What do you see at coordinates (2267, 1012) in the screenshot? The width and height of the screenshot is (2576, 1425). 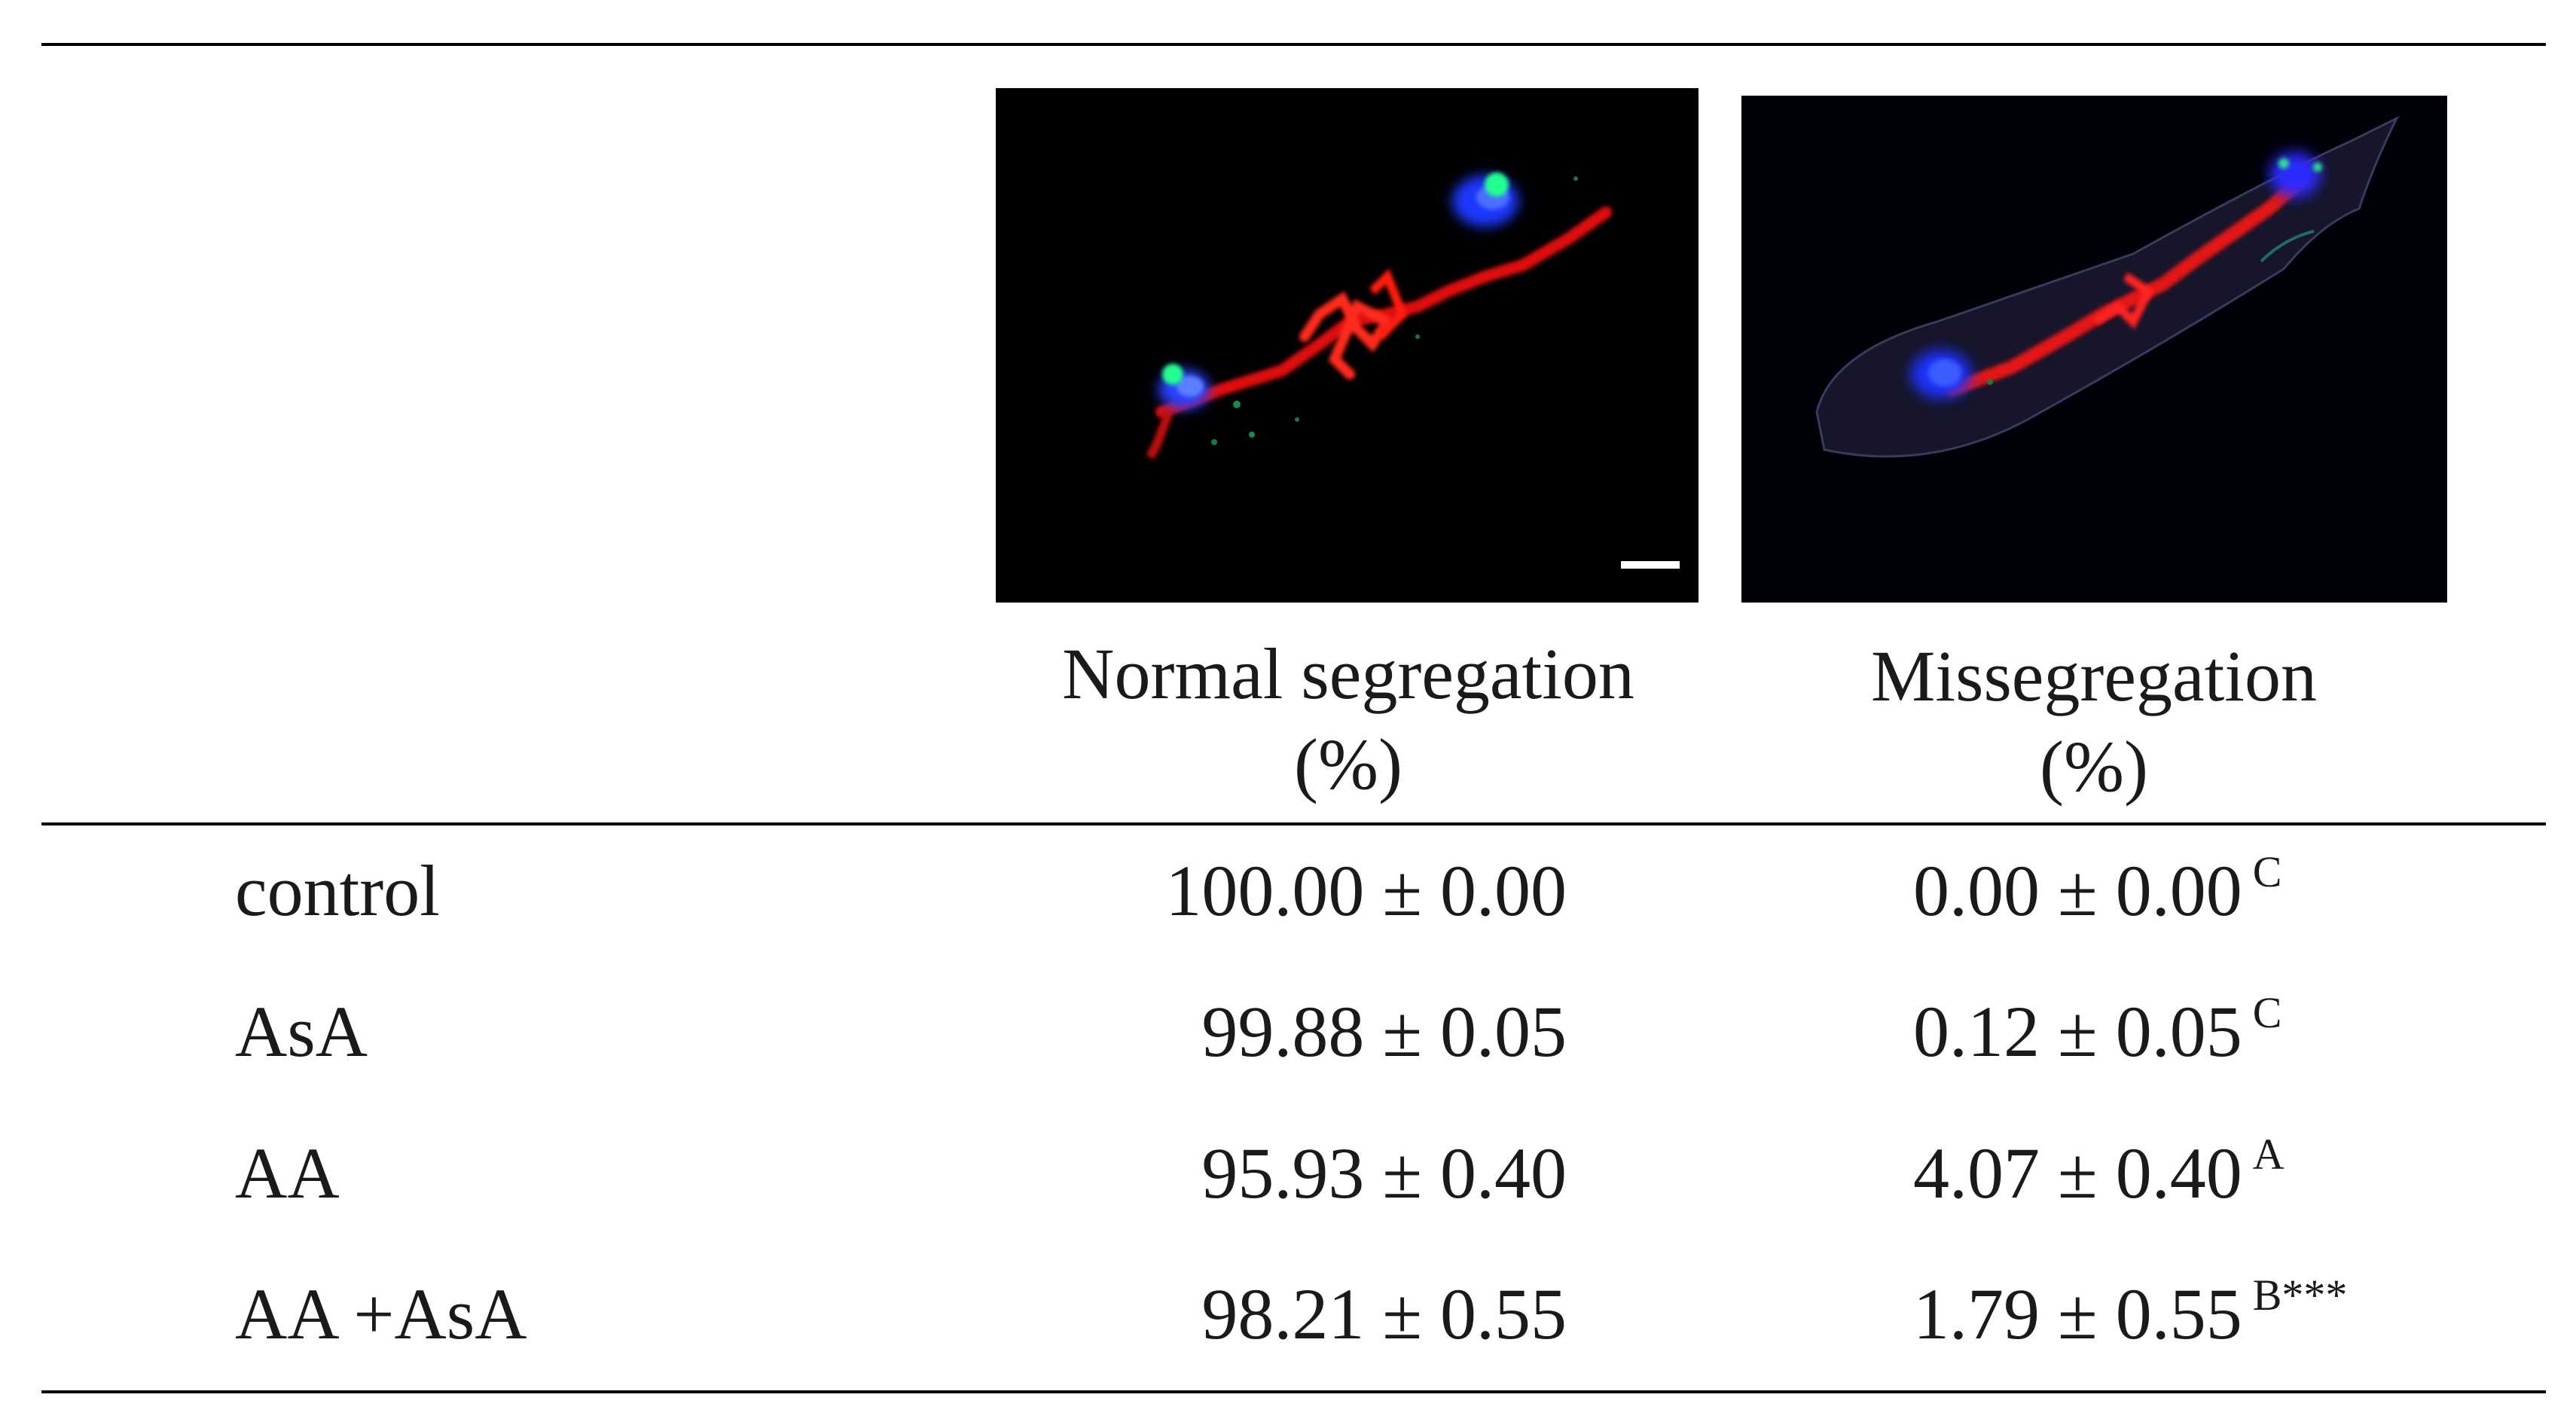 I see `cell-mis-asa-letter: C` at bounding box center [2267, 1012].